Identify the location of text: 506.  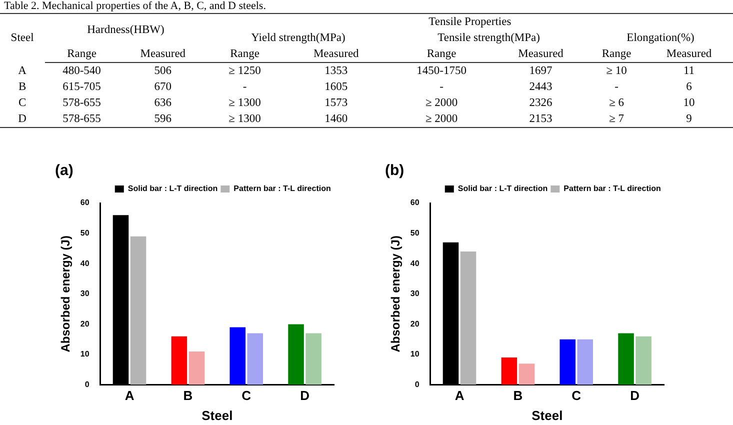
(163, 71).